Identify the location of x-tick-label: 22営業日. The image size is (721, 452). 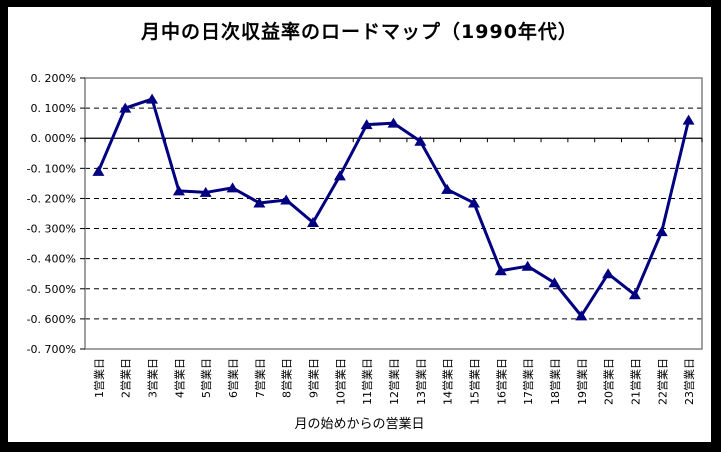
(662, 381).